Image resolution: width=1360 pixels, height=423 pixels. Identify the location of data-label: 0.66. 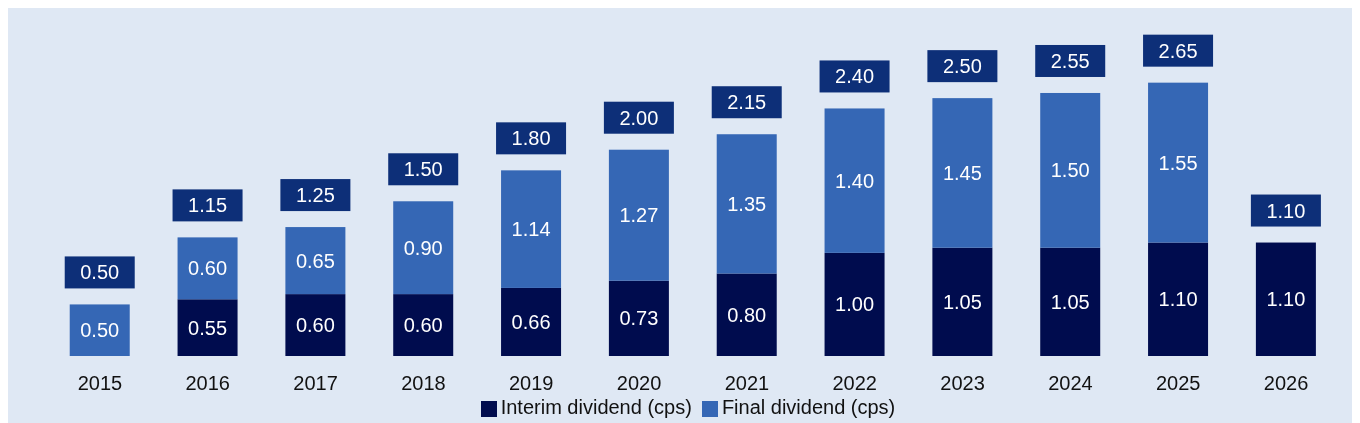
(531, 321).